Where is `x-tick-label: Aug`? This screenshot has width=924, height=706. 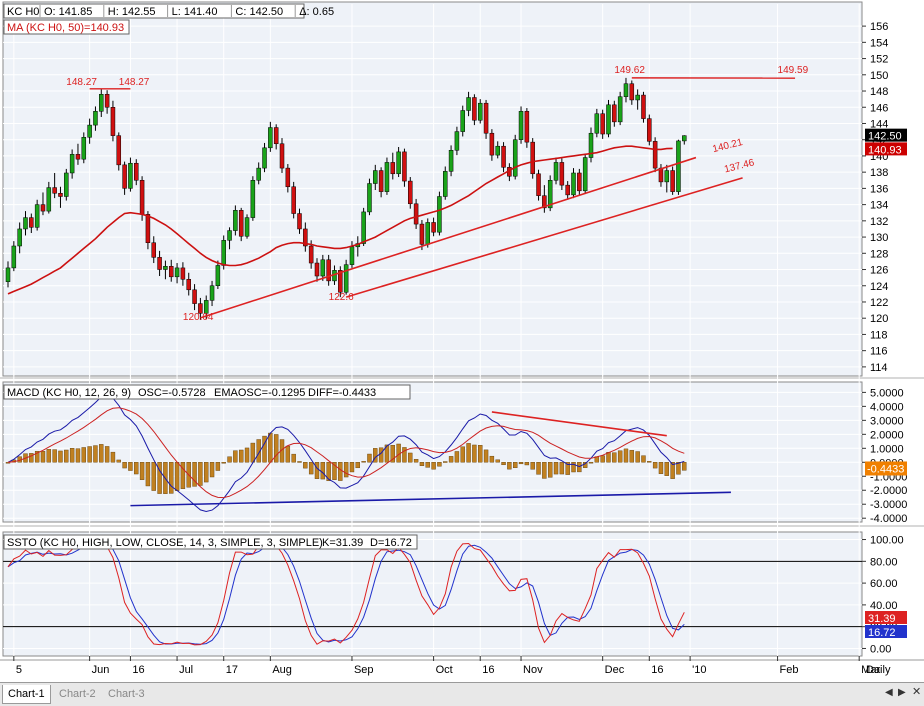
x-tick-label: Aug is located at coordinates (282, 670).